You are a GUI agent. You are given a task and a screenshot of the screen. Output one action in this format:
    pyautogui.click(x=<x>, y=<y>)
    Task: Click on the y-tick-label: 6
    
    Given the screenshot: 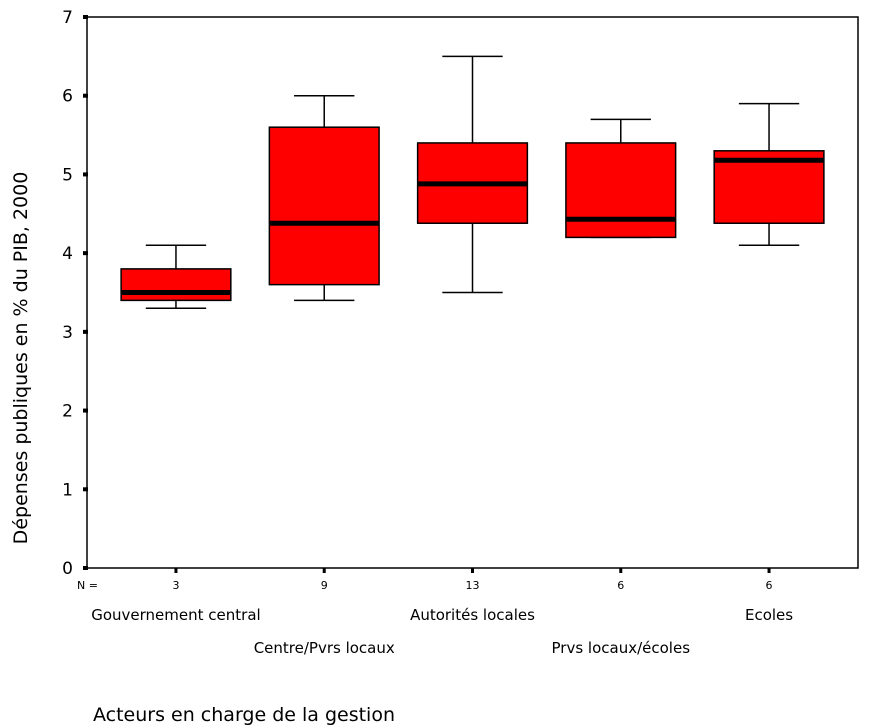 What is the action you would take?
    pyautogui.click(x=67, y=97)
    